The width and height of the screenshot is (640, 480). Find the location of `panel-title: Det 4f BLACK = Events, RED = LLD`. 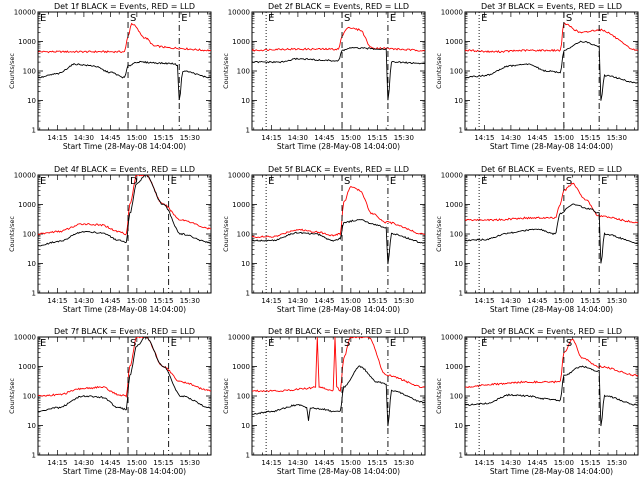

panel-title: Det 4f BLACK = Events, RED = LLD is located at coordinates (124, 169).